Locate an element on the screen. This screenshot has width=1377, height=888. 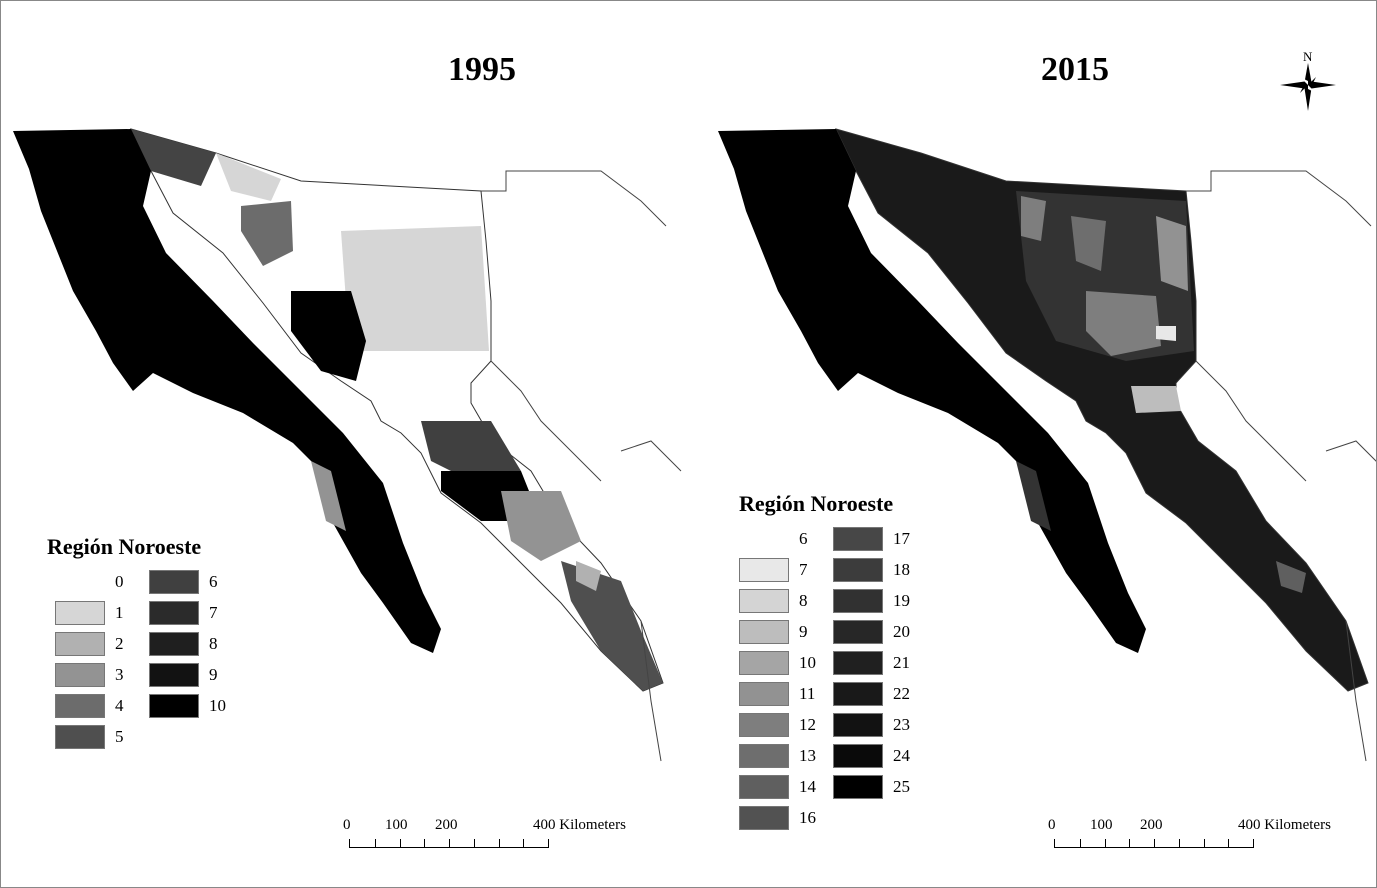
legend-title: Región Noroeste is located at coordinates (816, 503).